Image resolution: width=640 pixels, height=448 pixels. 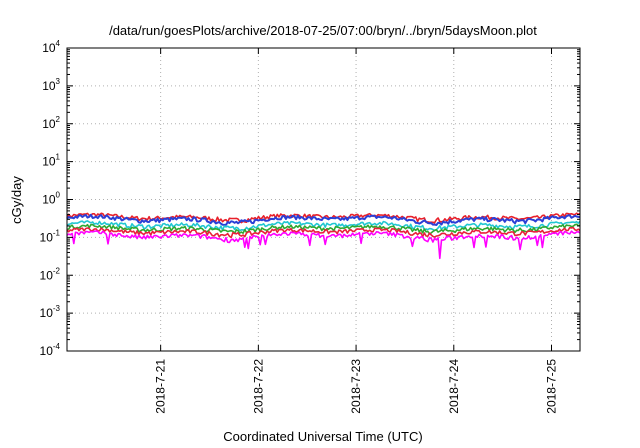 I want to click on y-tick-label: 10⁻², so click(x=50, y=274).